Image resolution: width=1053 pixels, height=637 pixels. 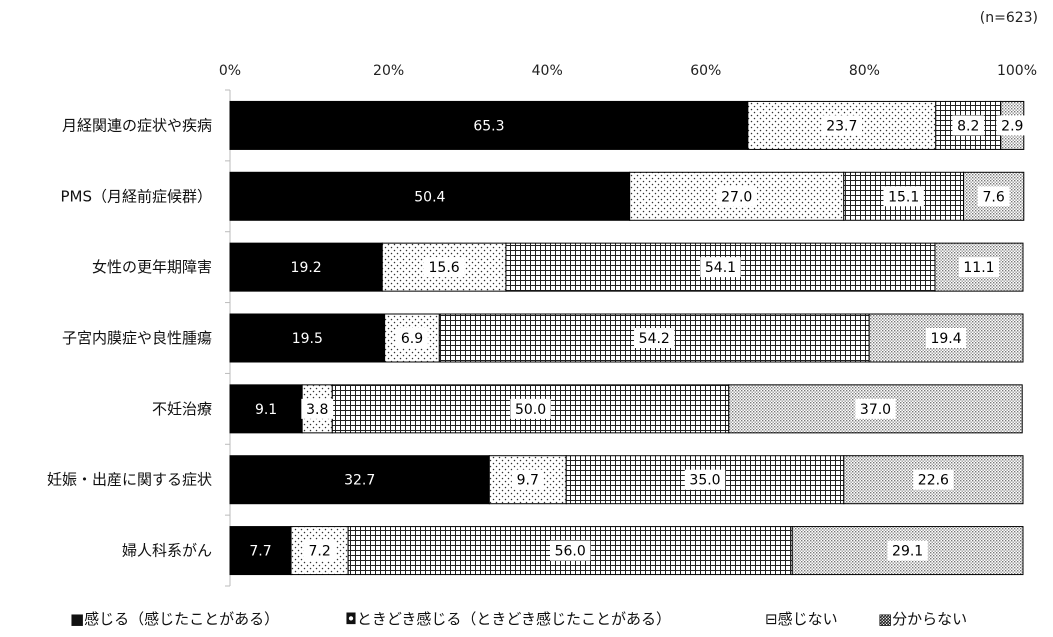 What do you see at coordinates (1009, 18) in the screenshot?
I see `sample-size-note: (n=623)` at bounding box center [1009, 18].